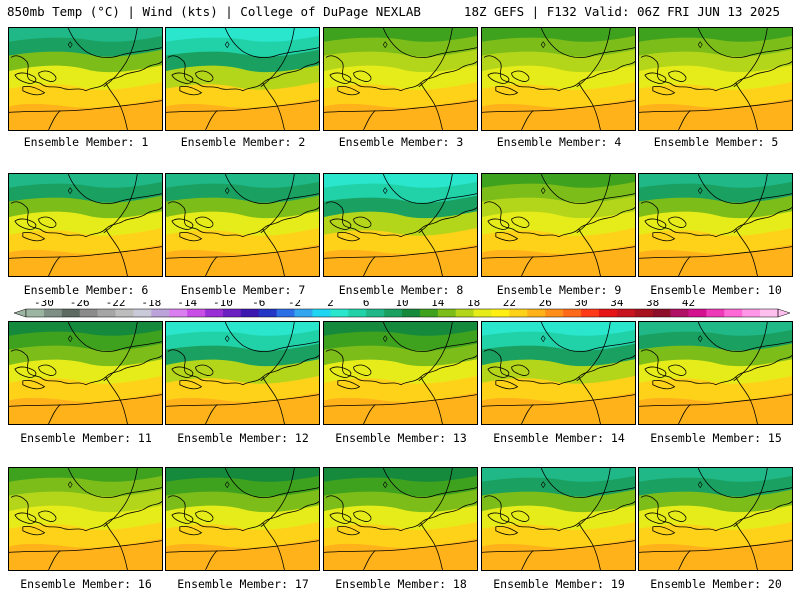 Image resolution: width=800 pixels, height=600 pixels. I want to click on colorbar-tick-label: 42, so click(688, 304).